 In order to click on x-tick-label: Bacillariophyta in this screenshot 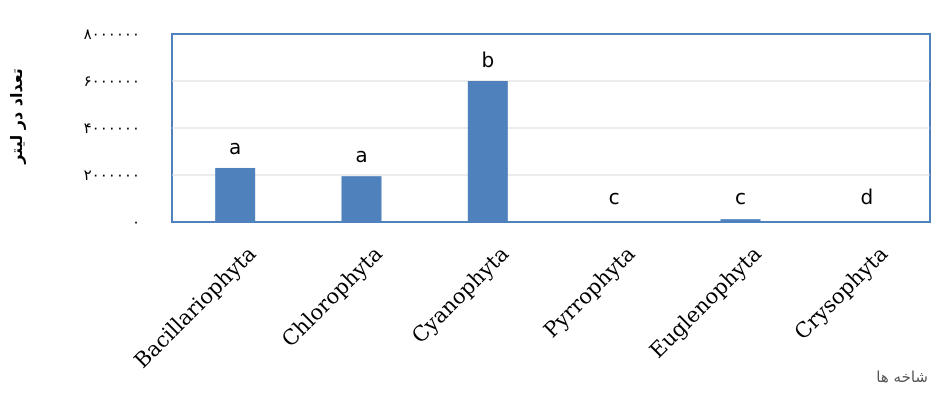, I will do `click(194, 307)`.